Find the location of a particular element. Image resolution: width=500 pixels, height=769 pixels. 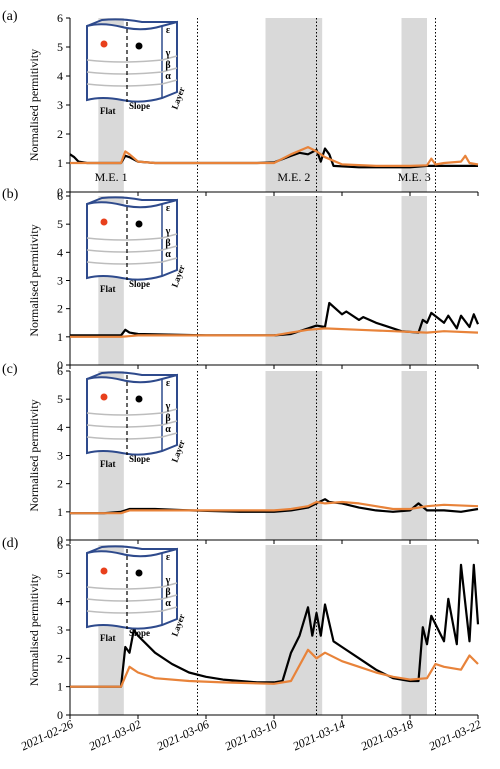

panel-label: (b) is located at coordinates (10, 194).